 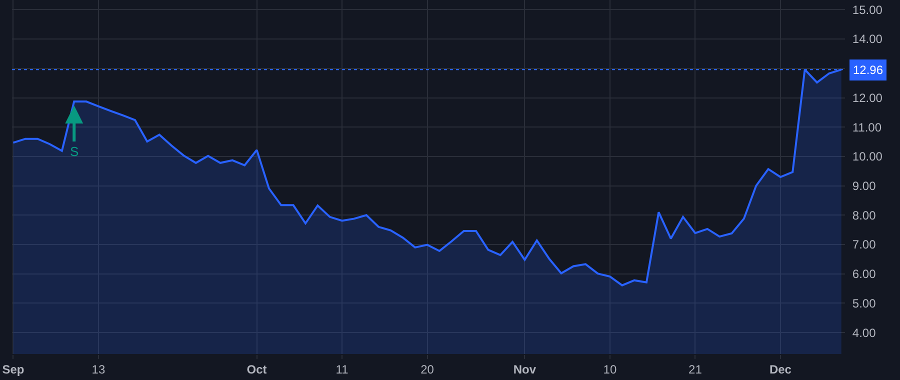 I want to click on x-tick-label: Sep, so click(x=13, y=369).